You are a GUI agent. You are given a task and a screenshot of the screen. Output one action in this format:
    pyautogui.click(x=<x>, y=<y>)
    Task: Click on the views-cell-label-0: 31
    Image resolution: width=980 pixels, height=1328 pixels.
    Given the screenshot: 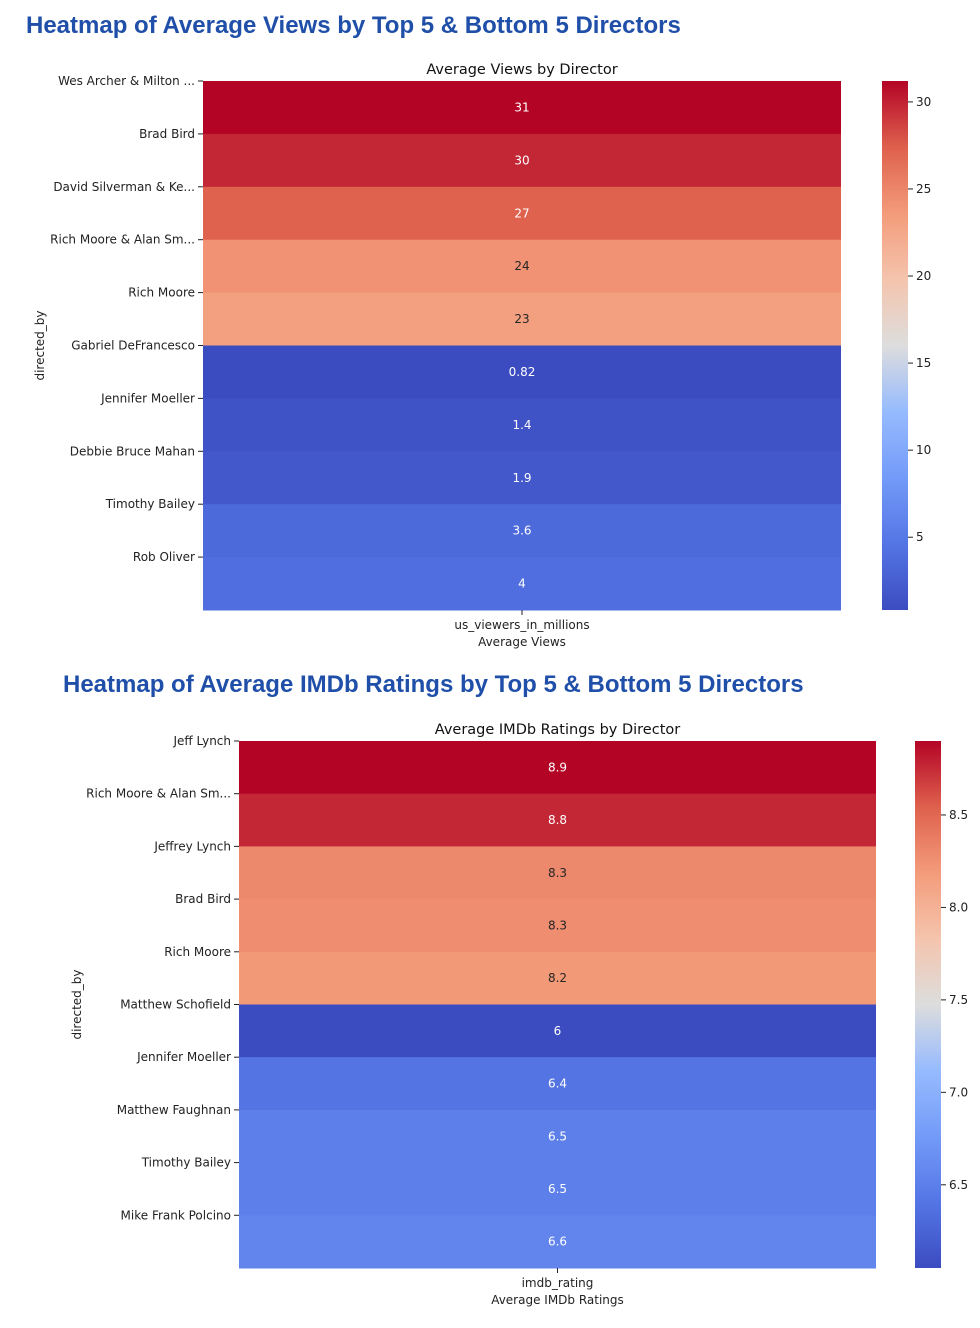 What is the action you would take?
    pyautogui.click(x=521, y=107)
    